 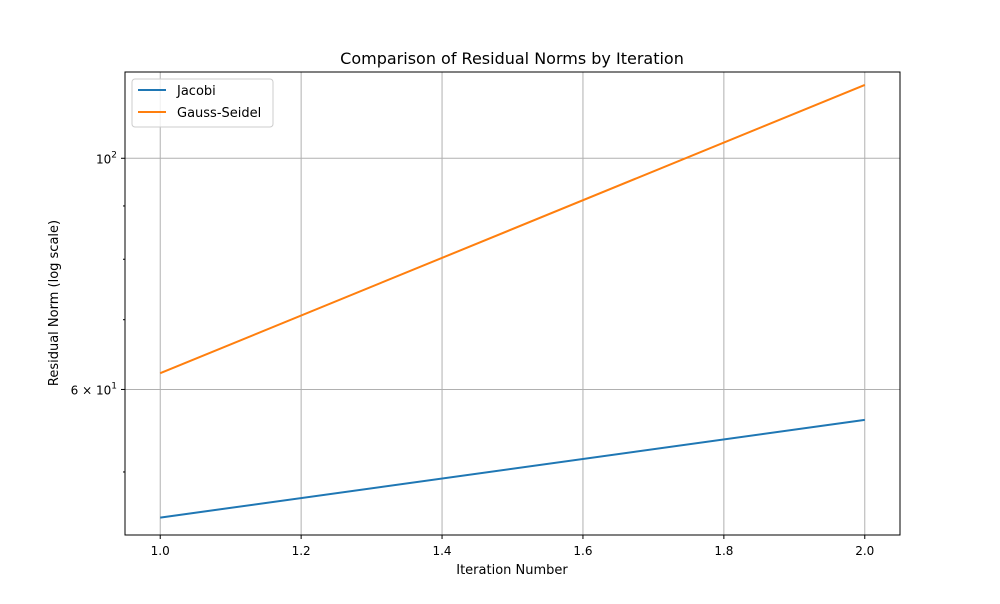 I want to click on y-axis-label: Residual Norm (log scale), so click(x=54, y=303).